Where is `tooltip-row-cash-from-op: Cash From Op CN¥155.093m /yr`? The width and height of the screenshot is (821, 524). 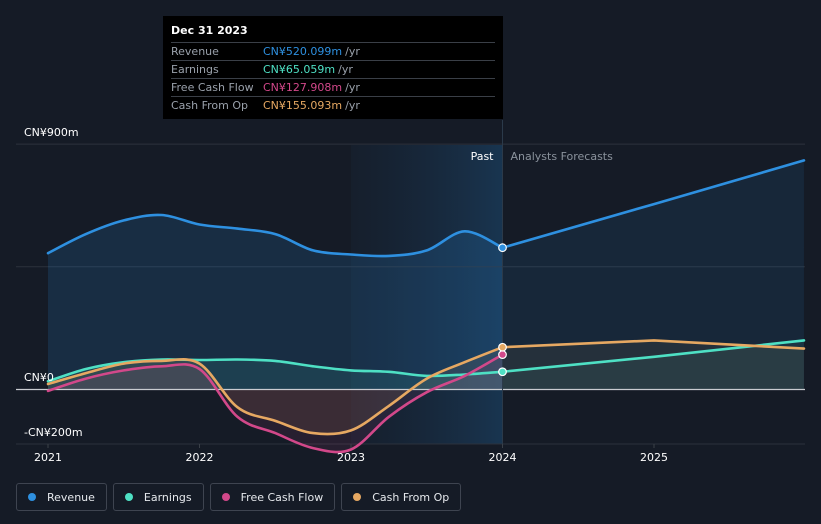
tooltip-row-cash-from-op: Cash From Op CN¥155.093m /yr is located at coordinates (333, 105).